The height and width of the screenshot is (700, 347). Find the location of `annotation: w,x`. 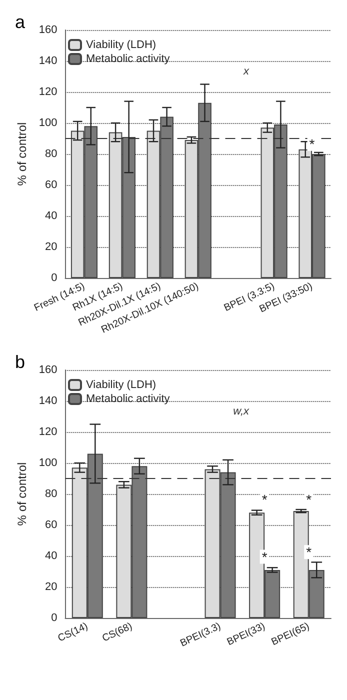

annotation: w,x is located at coordinates (241, 412).